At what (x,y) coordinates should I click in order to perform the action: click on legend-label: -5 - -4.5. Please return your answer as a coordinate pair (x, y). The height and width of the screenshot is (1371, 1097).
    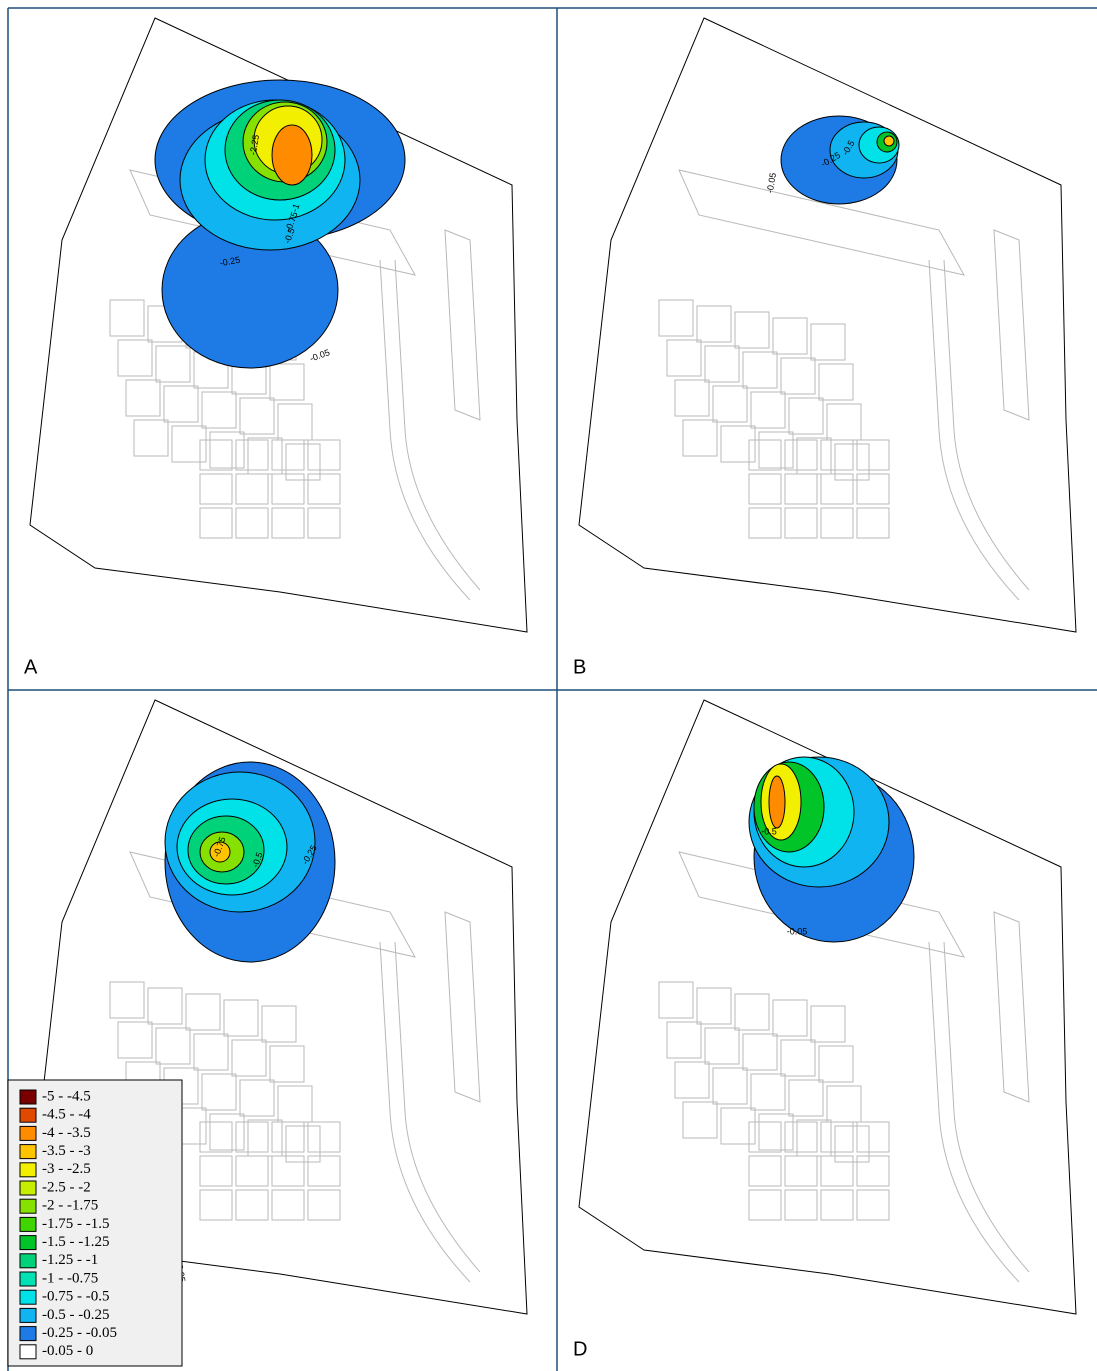
    Looking at the image, I should click on (66, 1096).